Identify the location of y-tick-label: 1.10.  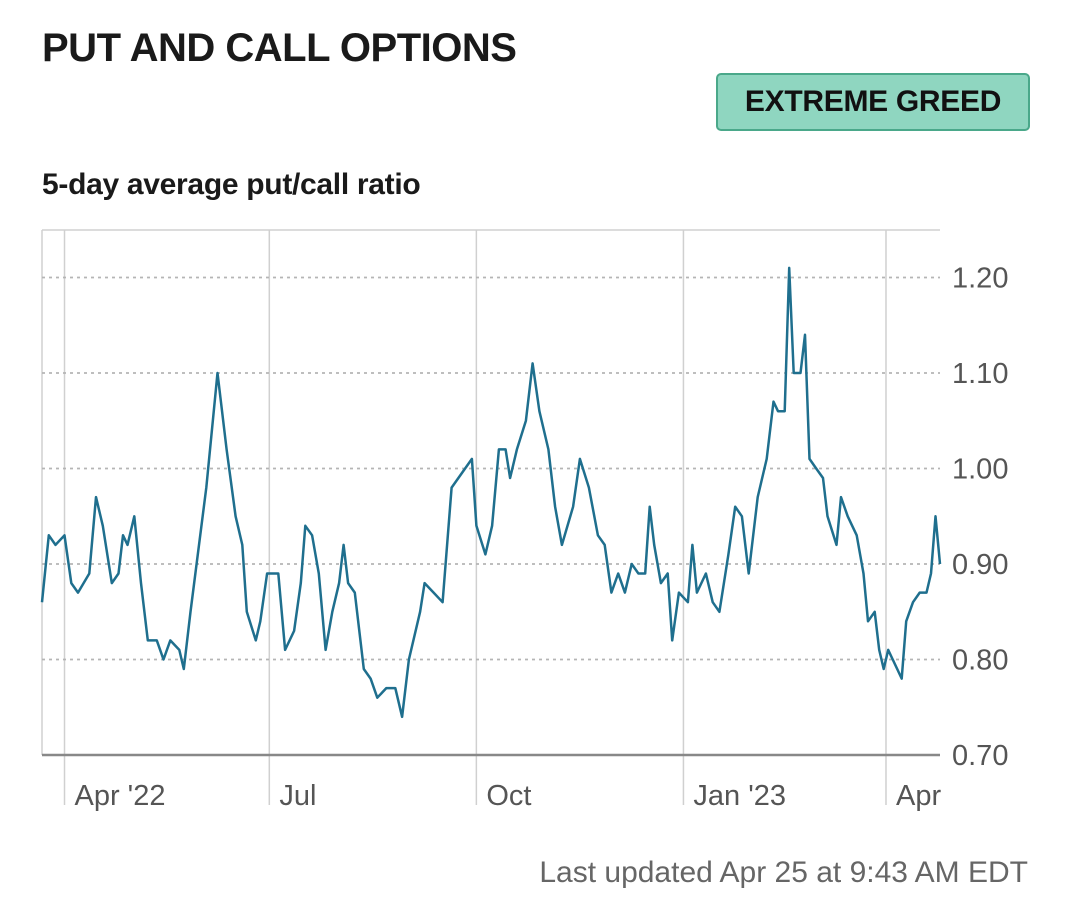
(980, 374).